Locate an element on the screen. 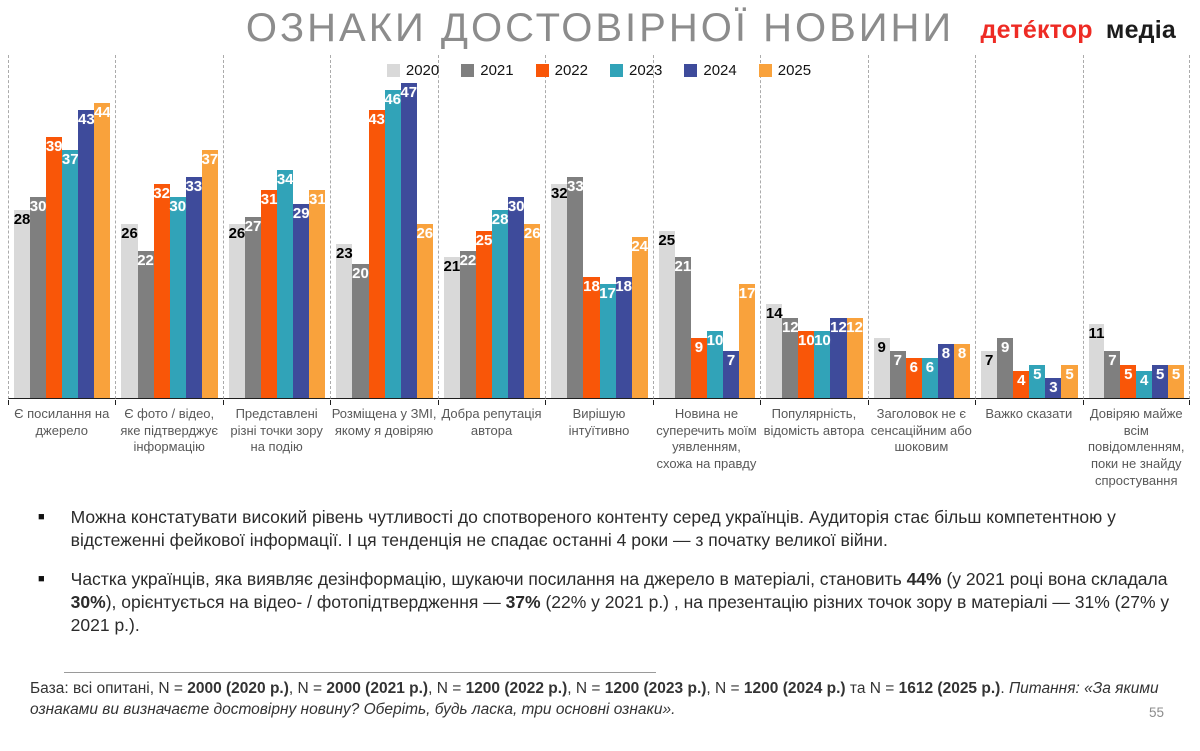 The height and width of the screenshot is (751, 1200). bar-2025: 37 is located at coordinates (210, 274).